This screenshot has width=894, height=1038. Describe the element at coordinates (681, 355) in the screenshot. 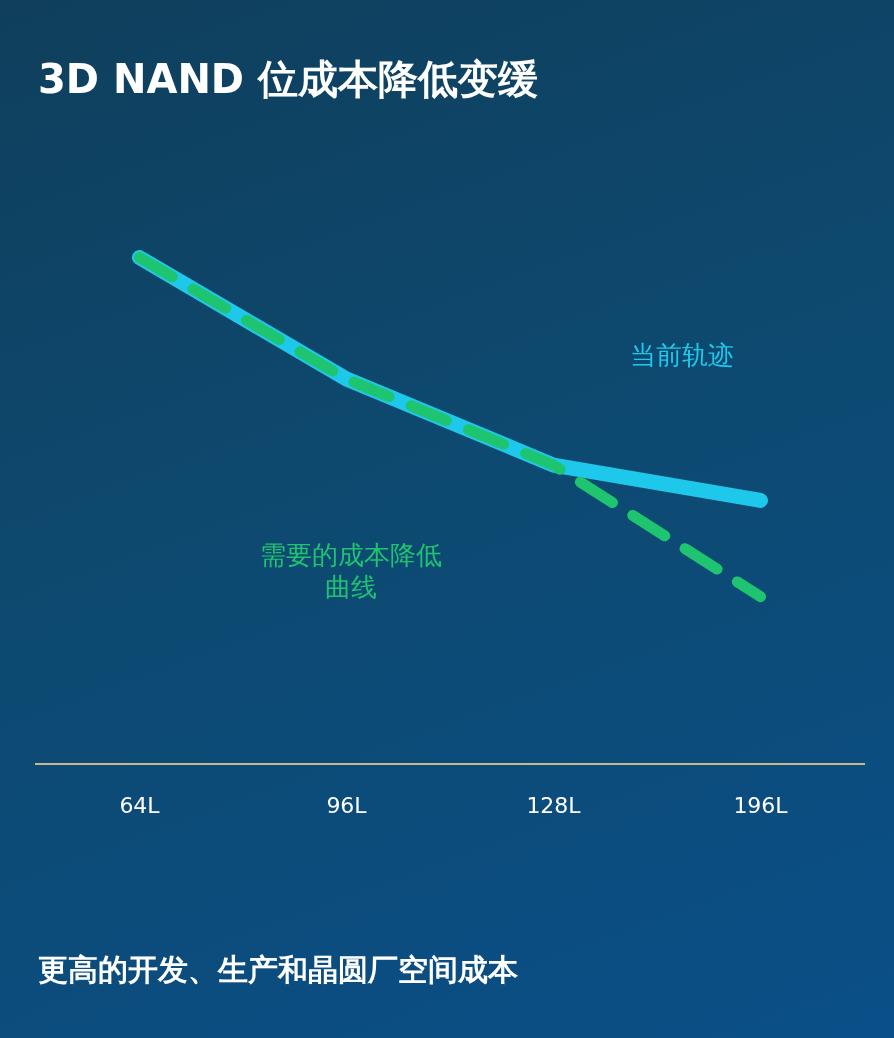

I see `text: 当前轨迹` at that location.